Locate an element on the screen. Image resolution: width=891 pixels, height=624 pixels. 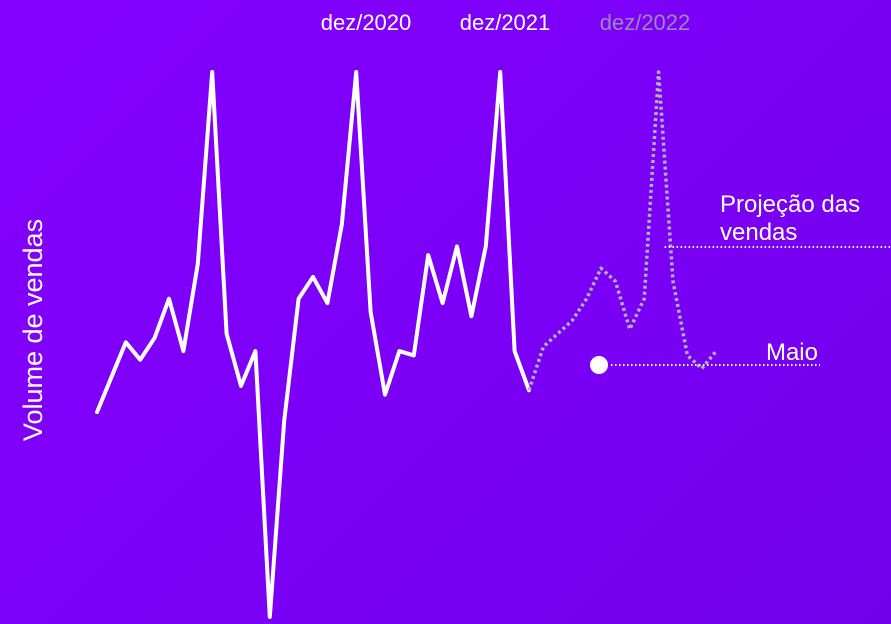
x-tick-label: dez/2022 is located at coordinates (645, 22).